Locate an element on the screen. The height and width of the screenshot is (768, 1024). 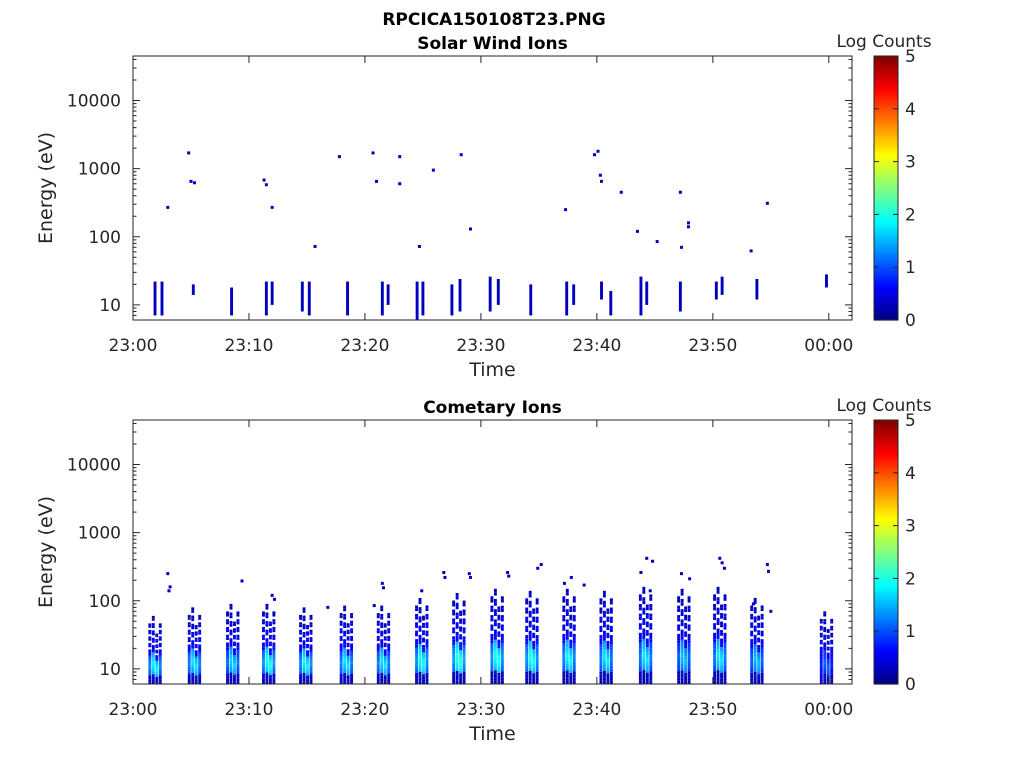
x-tick-label: 23:30 is located at coordinates (480, 710).